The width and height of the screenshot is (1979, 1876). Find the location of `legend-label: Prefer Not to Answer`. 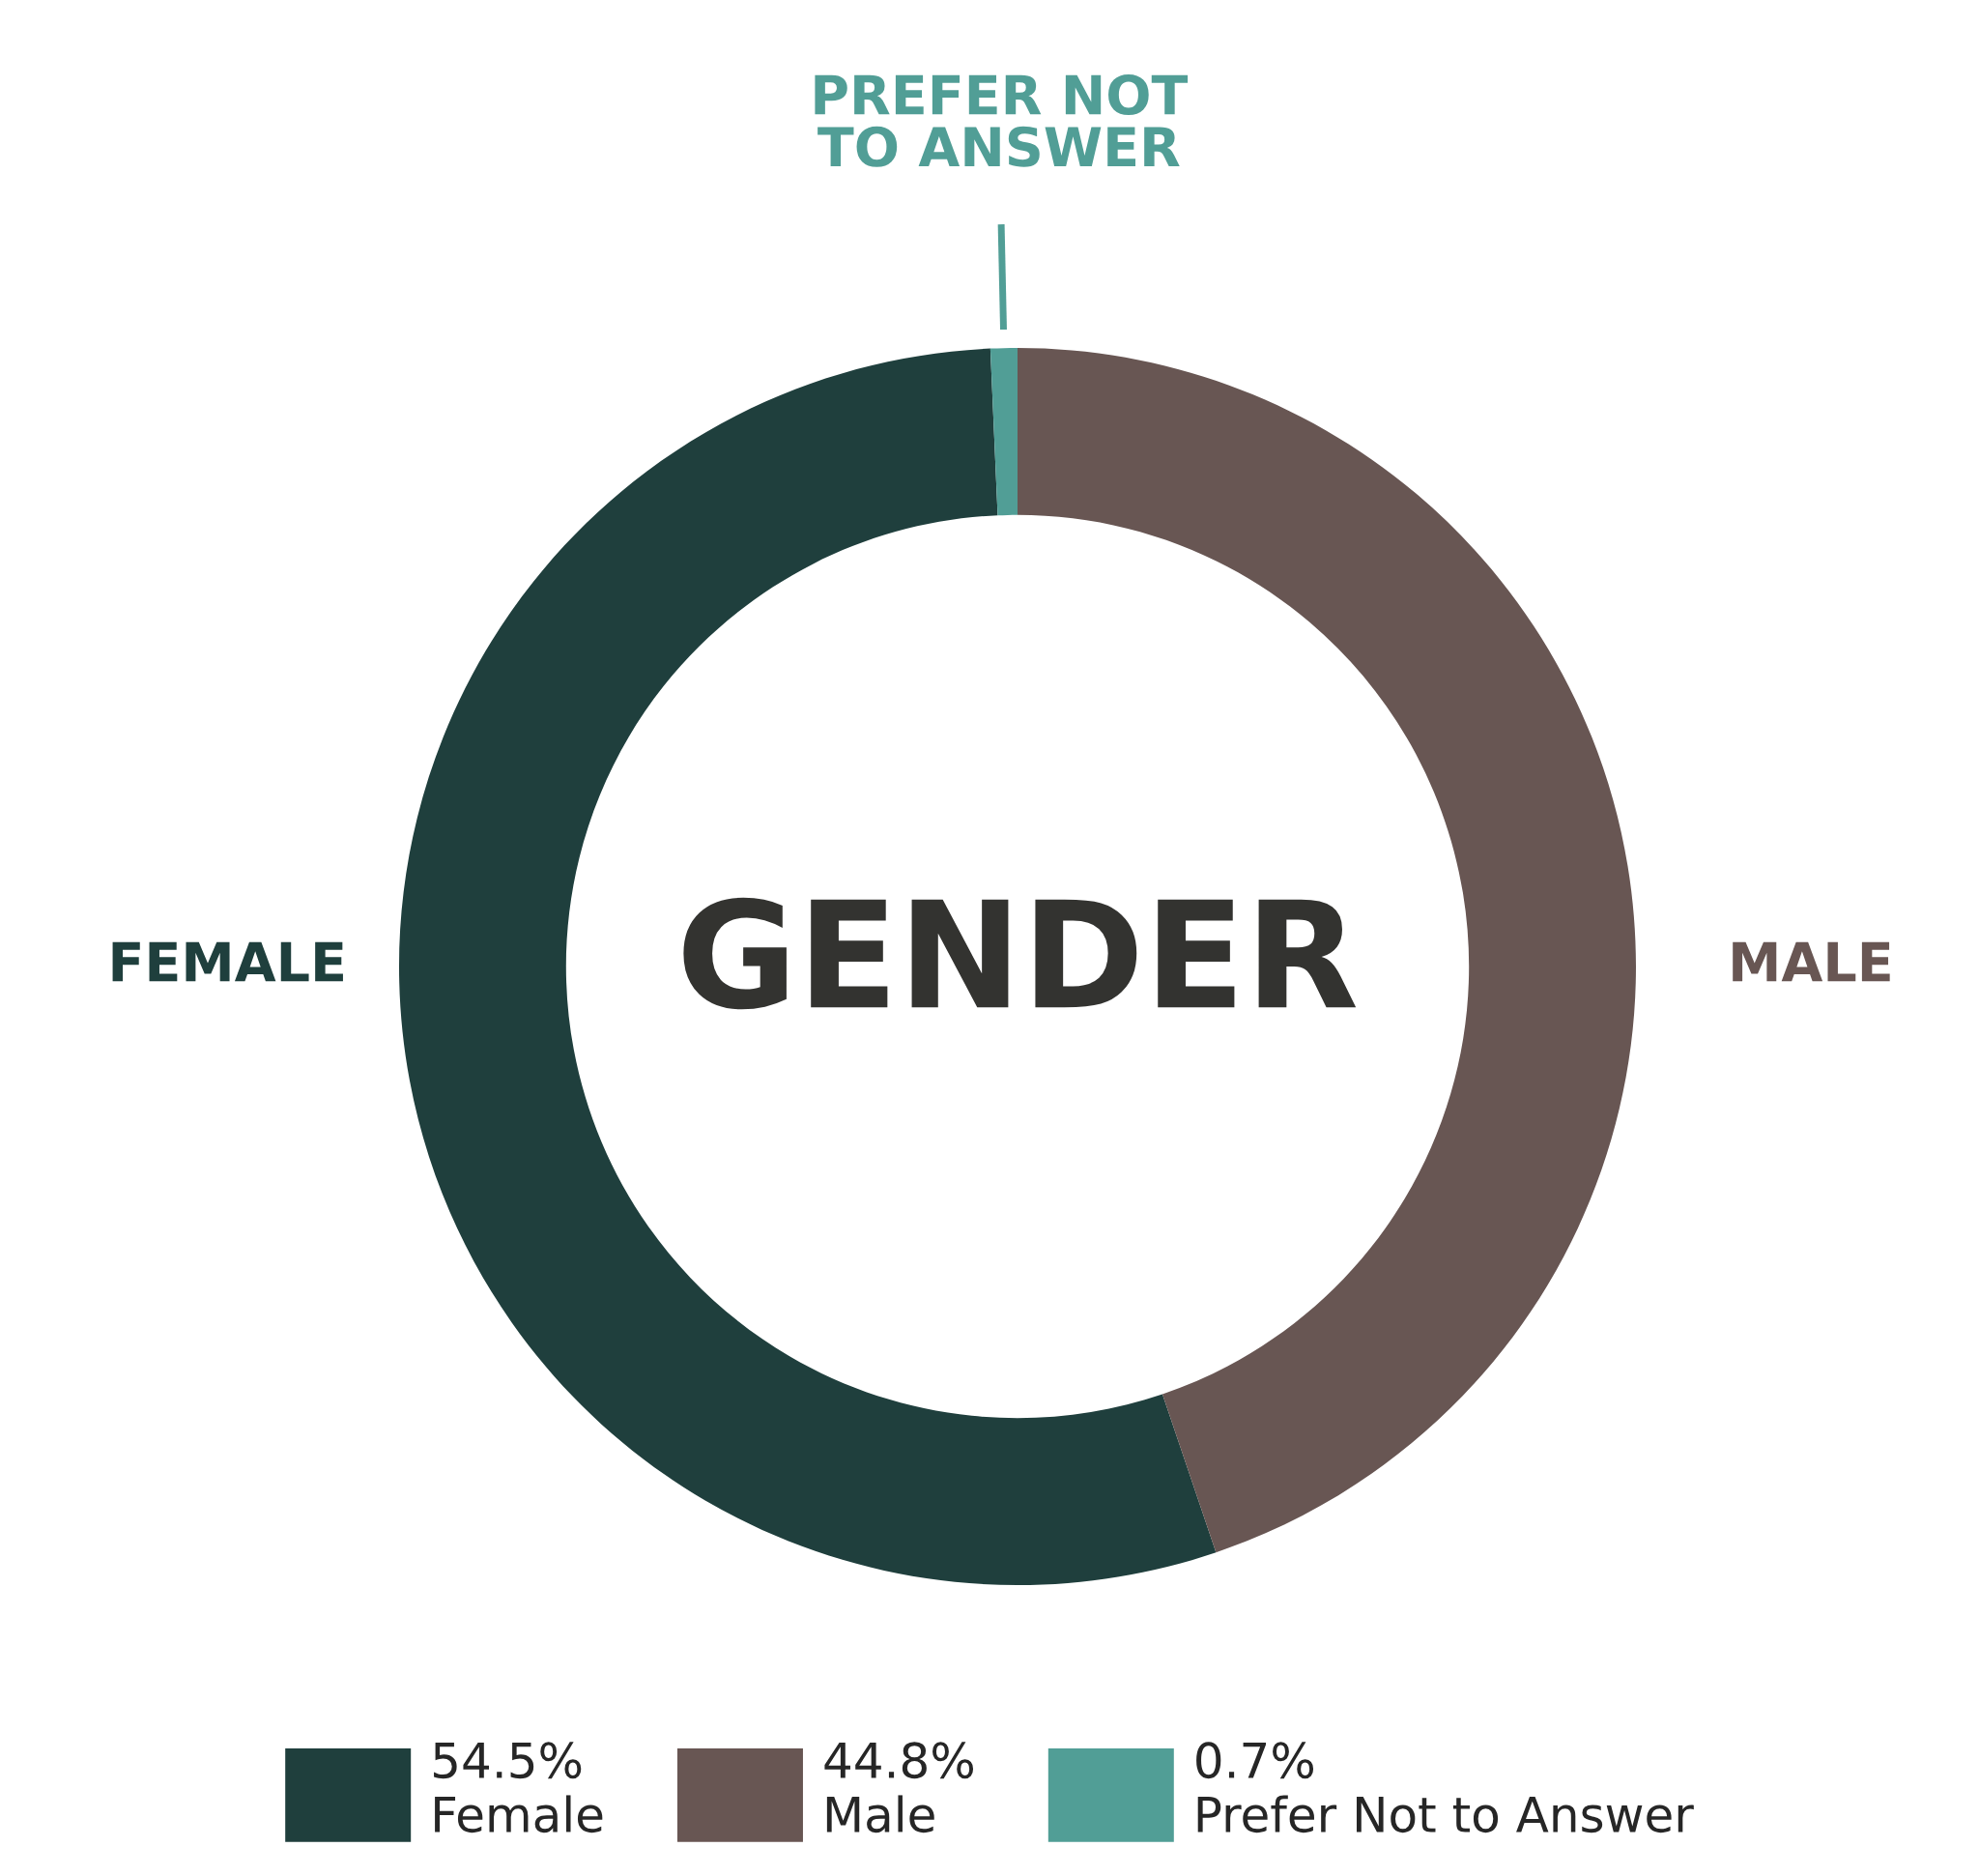

legend-label: Prefer Not to Answer is located at coordinates (1445, 1814).